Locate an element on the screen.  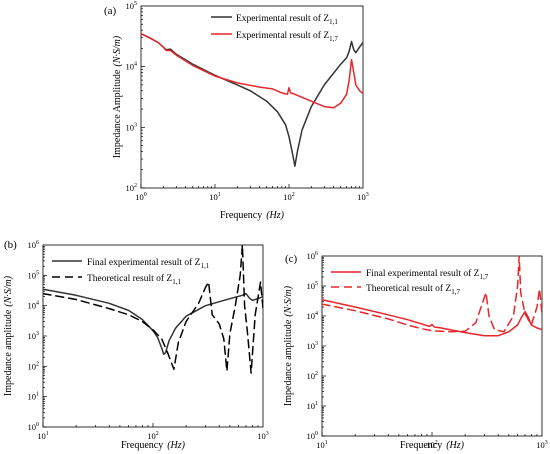
legend-sub-b-0: 1,1 is located at coordinates (204, 266).